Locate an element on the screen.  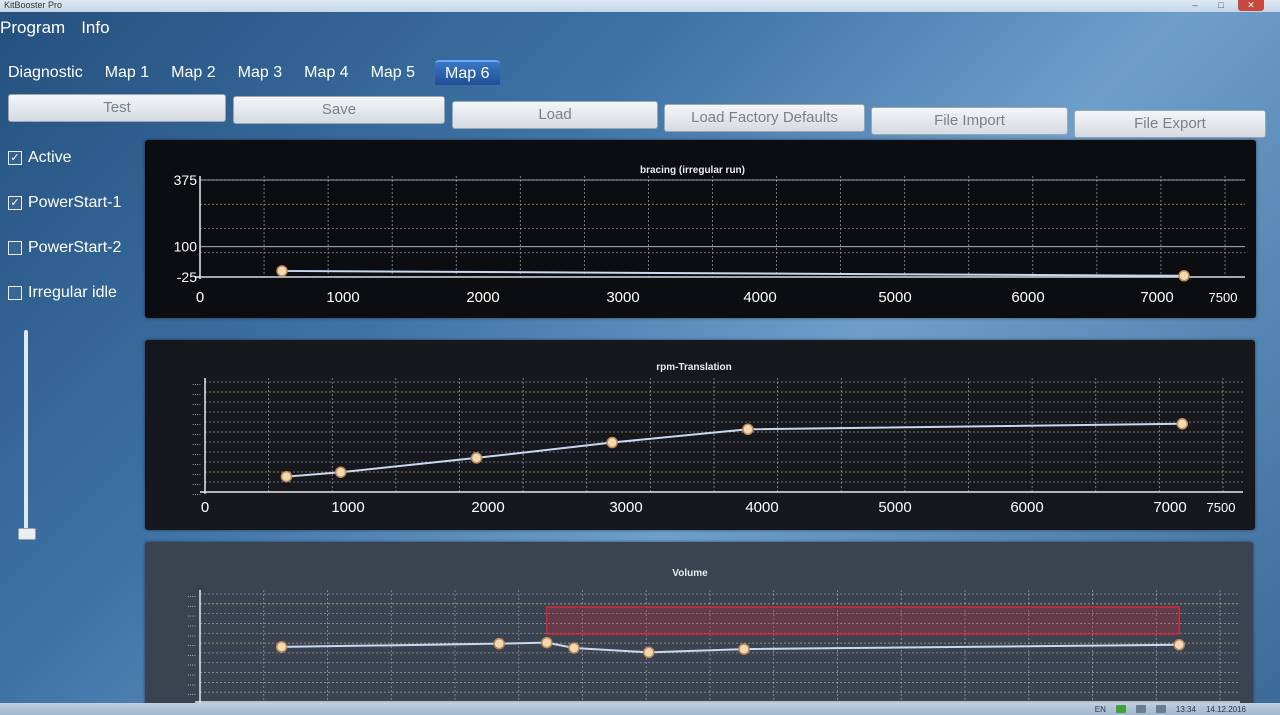
menu-bar: Program Info is located at coordinates (55, 31).